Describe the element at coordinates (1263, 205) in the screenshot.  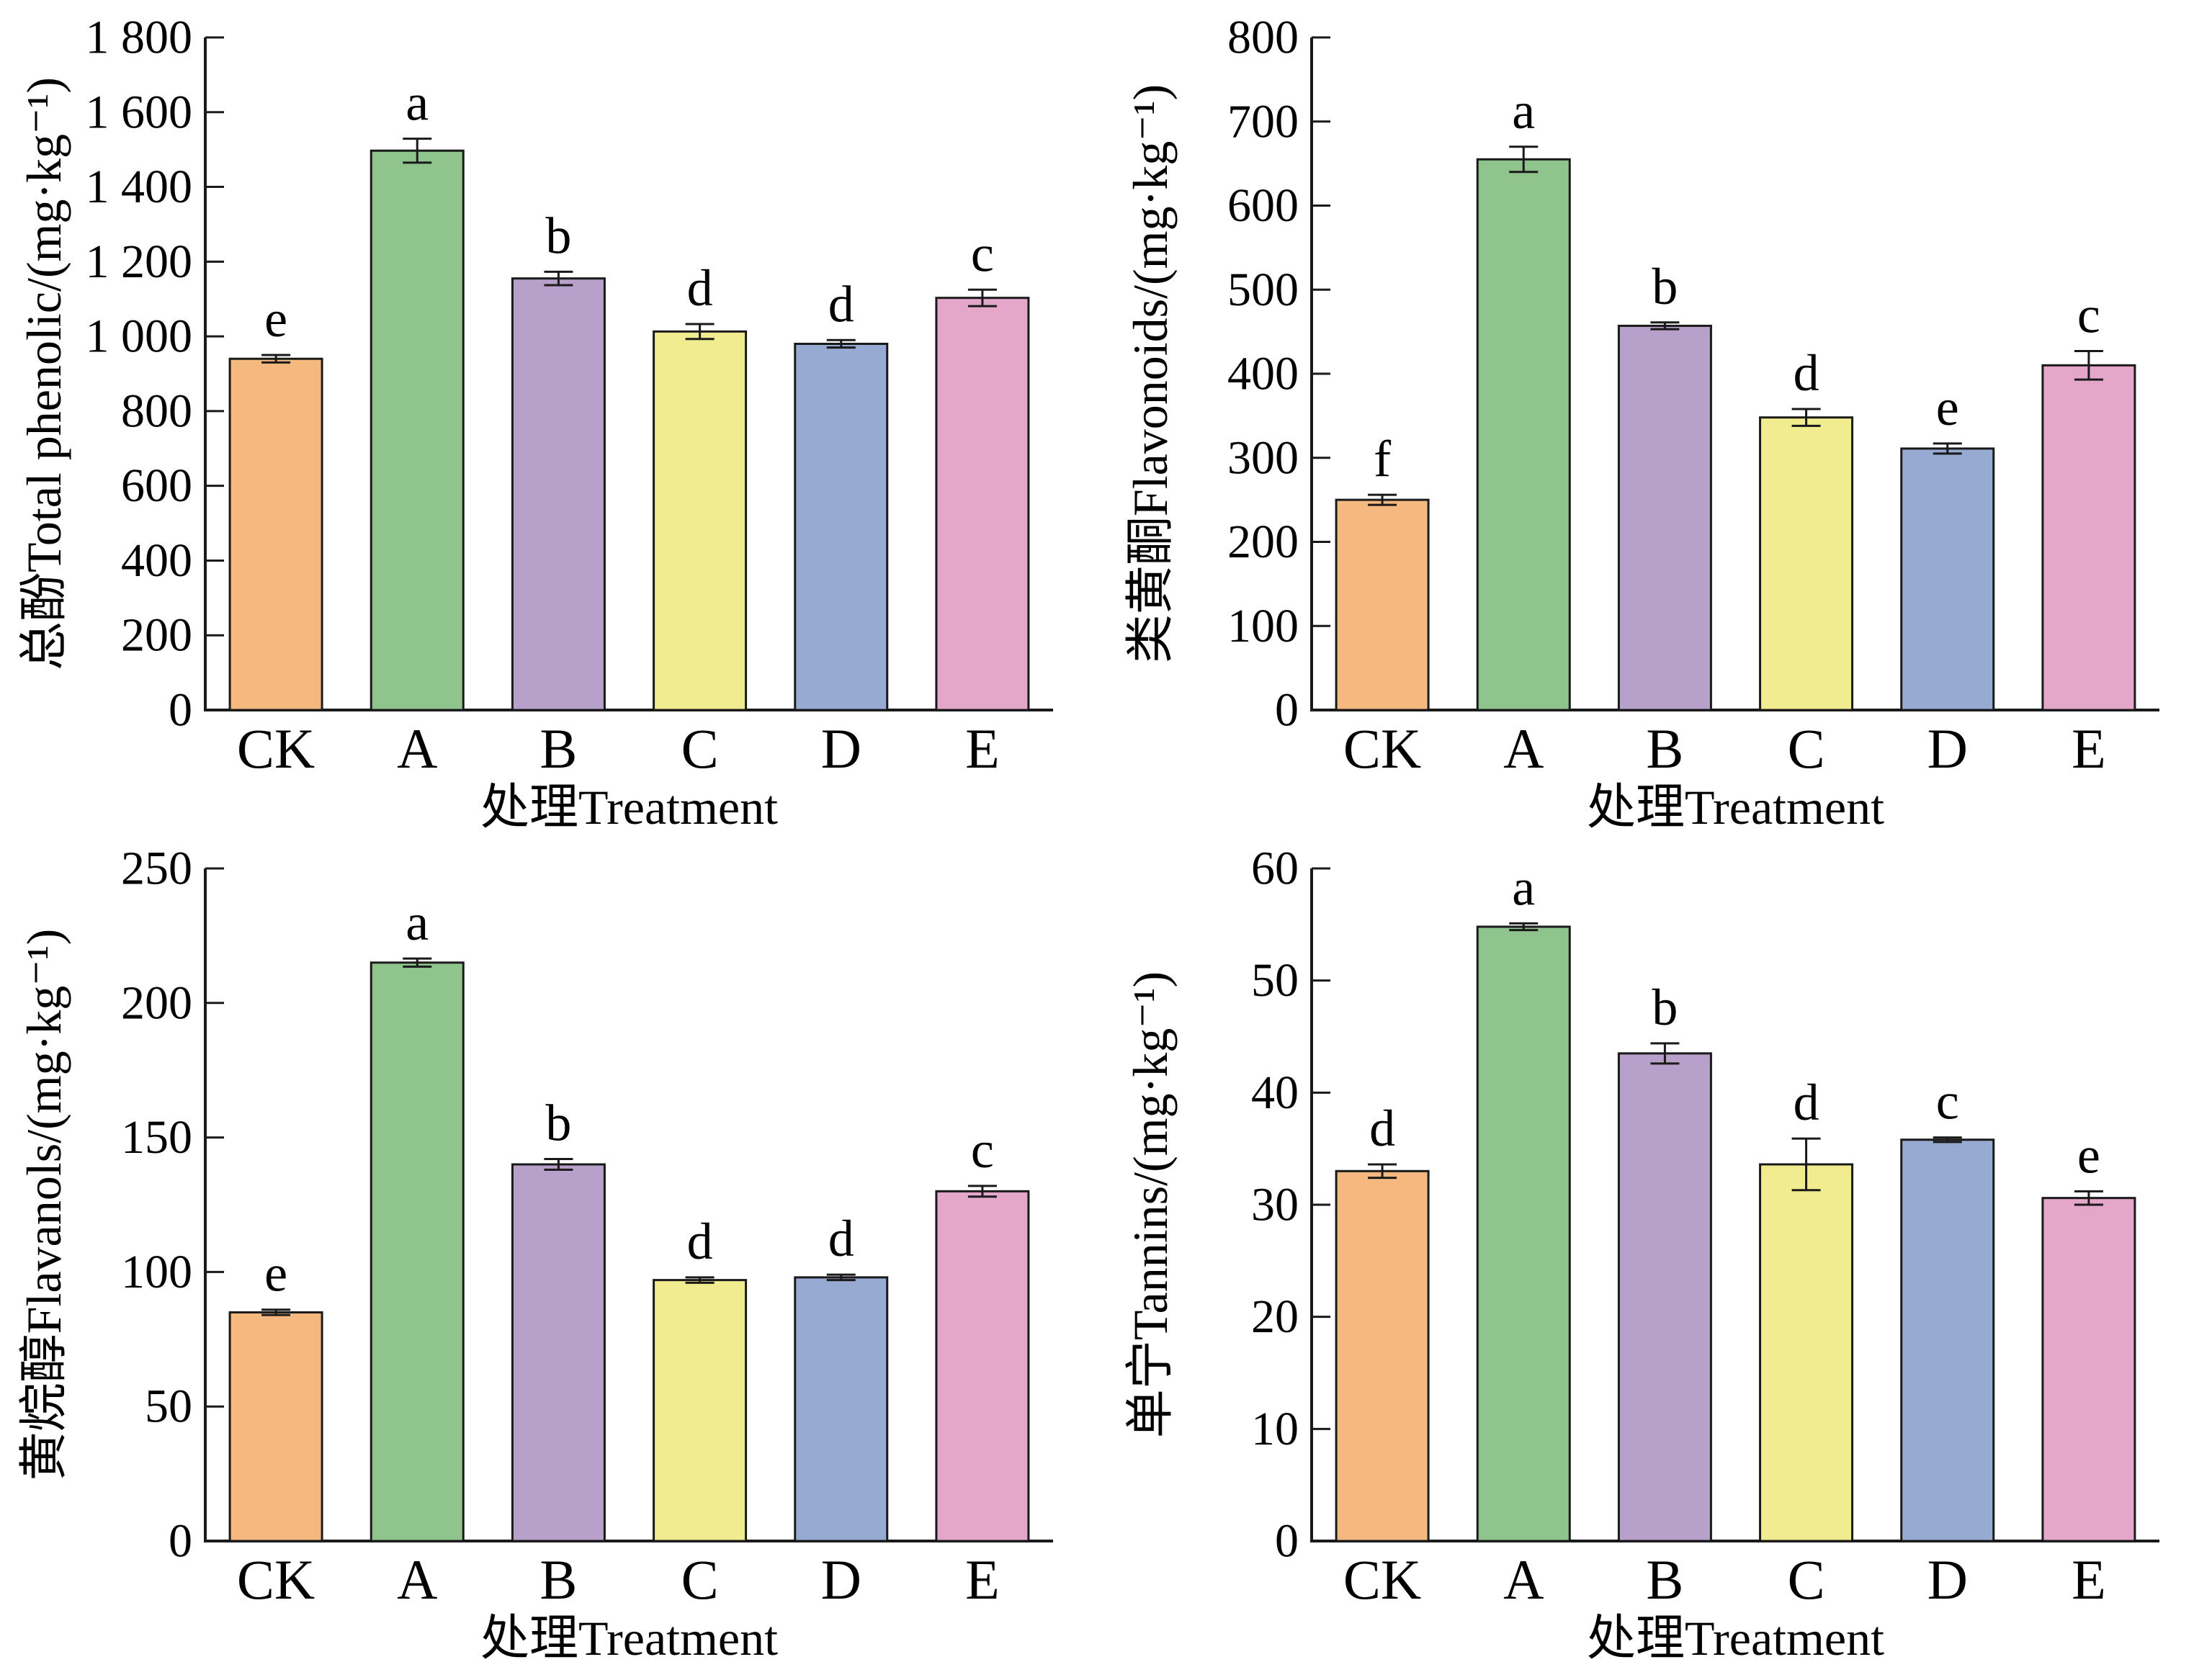
I see `y-tick-label: 600` at that location.